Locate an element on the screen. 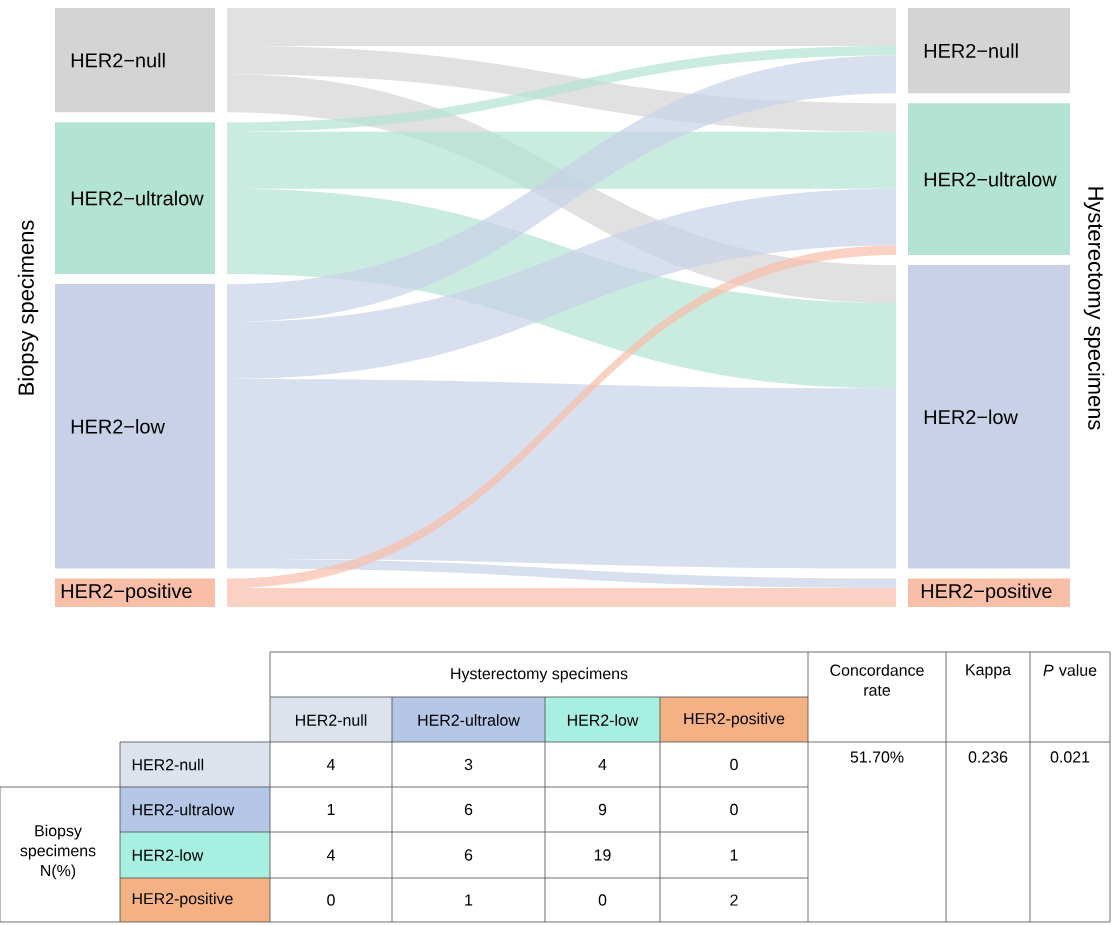 The width and height of the screenshot is (1114, 925). y-axis-title: Biopsy specimens N(%) is located at coordinates (58, 852).